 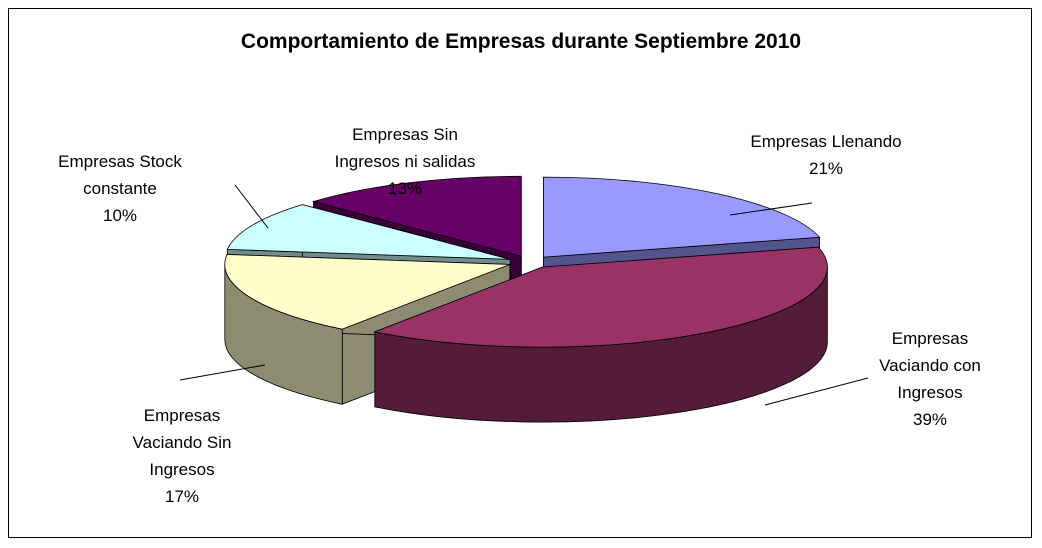 I want to click on slice-label: Empresas Llenando 21%, so click(x=826, y=155).